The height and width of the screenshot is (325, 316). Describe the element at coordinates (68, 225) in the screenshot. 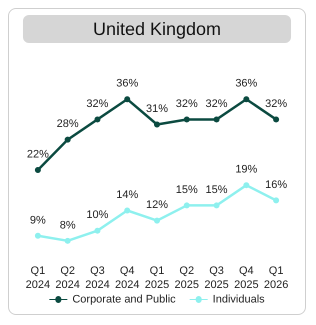

I see `data-label: 8%` at that location.